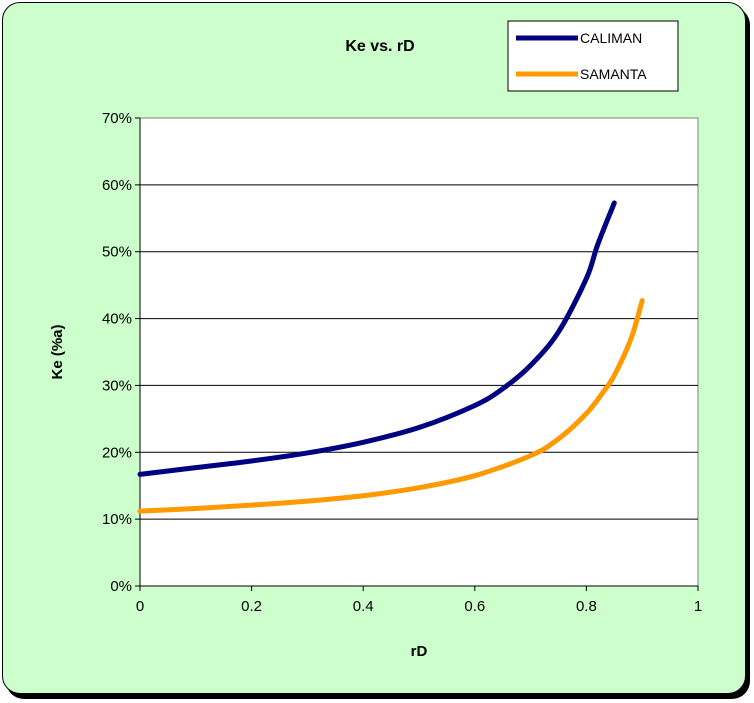 The width and height of the screenshot is (754, 703). Describe the element at coordinates (419, 600) in the screenshot. I see `x-axis-ticks: 0 0.2 0.4 0.6 0.8 1` at that location.